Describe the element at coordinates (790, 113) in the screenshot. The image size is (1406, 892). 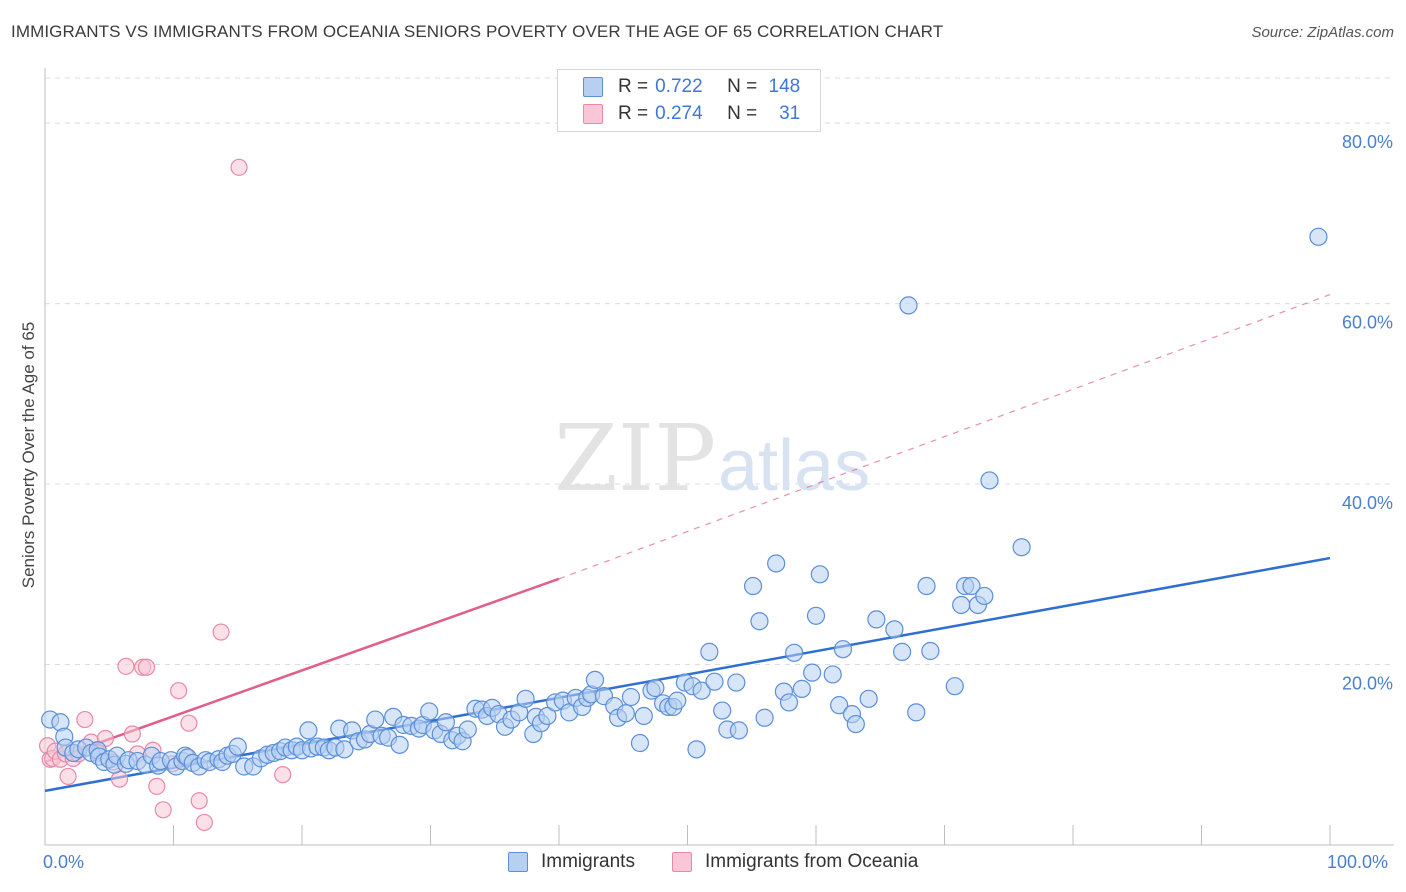
I see `legend-n-value-oceania: 31` at that location.